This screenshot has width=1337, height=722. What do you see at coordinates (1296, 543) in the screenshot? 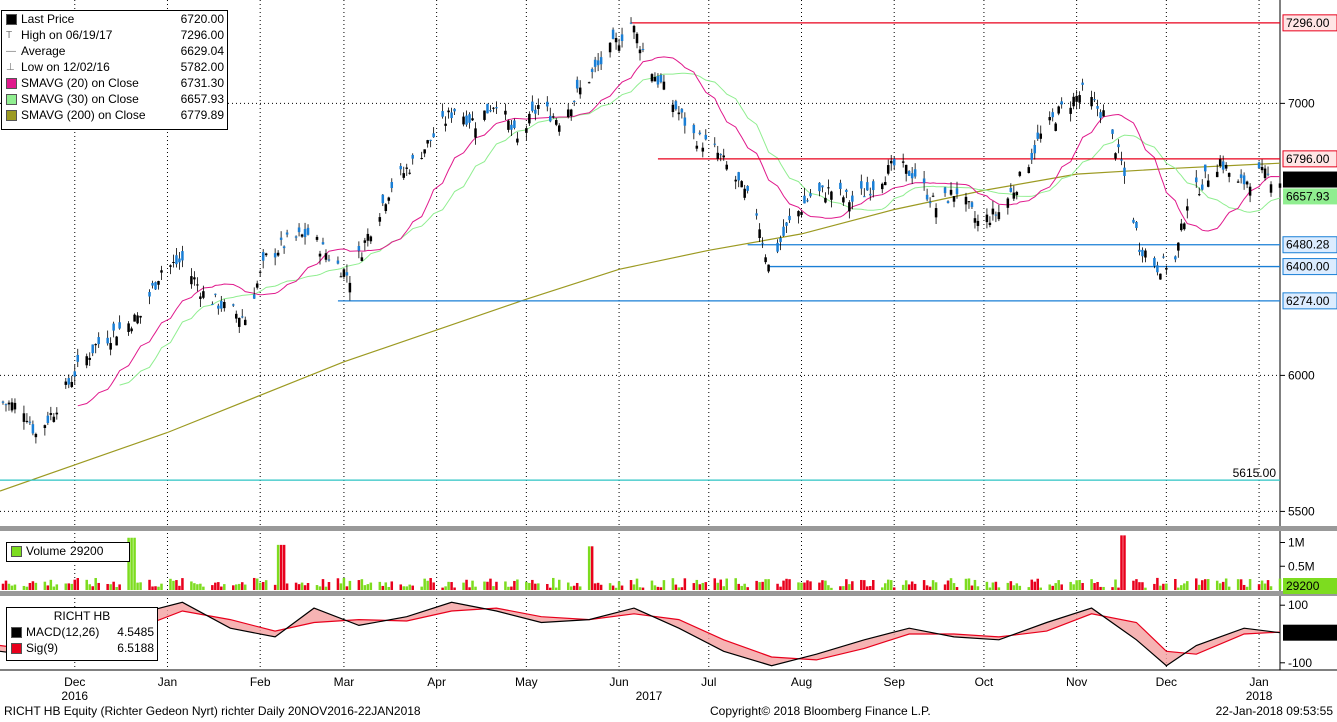
I see `y-tick-label: 1M` at bounding box center [1296, 543].